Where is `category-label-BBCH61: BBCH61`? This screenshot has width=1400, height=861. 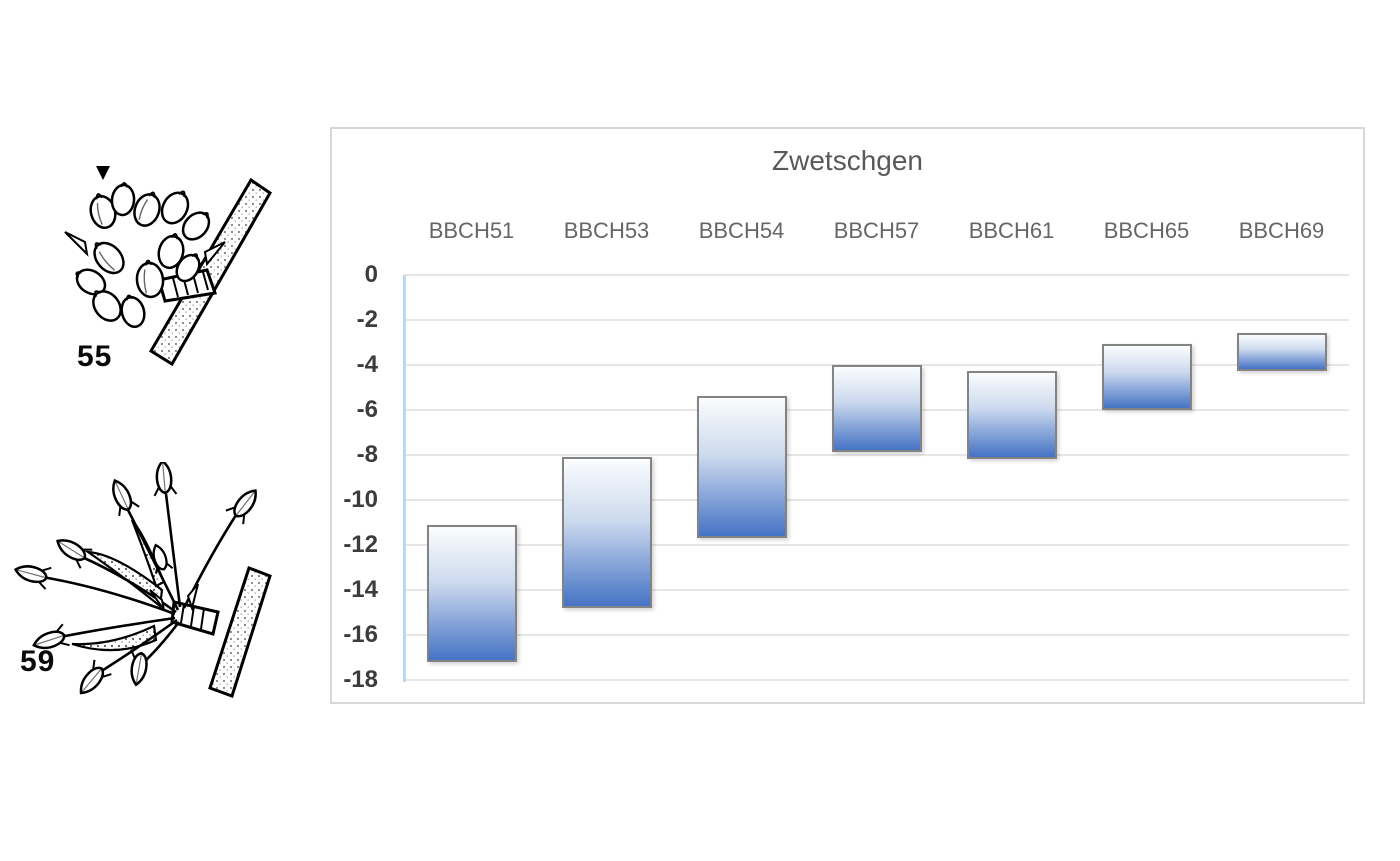
category-label-BBCH61: BBCH61 is located at coordinates (1011, 230).